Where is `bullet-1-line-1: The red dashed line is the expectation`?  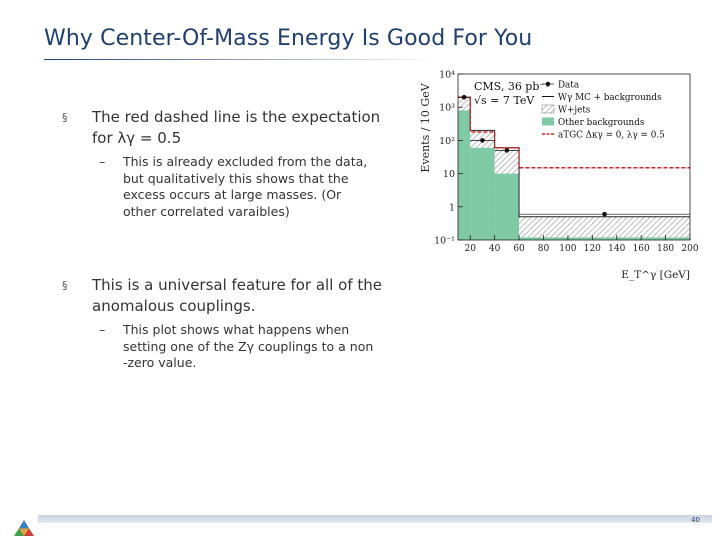 bullet-1-line-1: The red dashed line is the expectation is located at coordinates (236, 117).